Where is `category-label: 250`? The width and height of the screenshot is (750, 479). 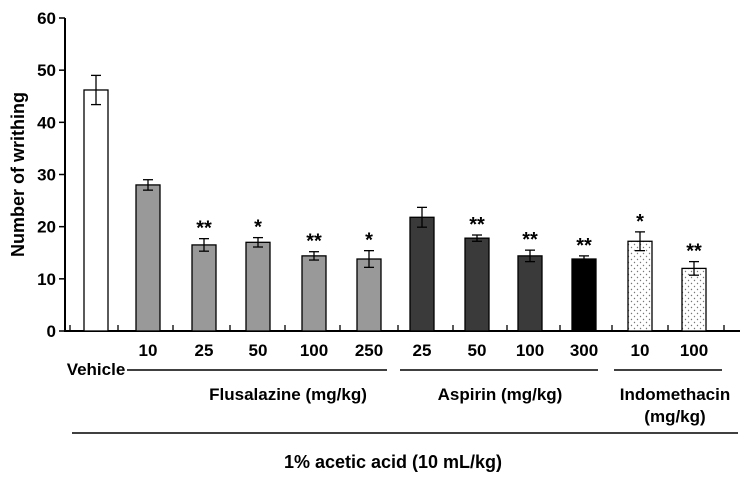
category-label: 250 is located at coordinates (369, 350).